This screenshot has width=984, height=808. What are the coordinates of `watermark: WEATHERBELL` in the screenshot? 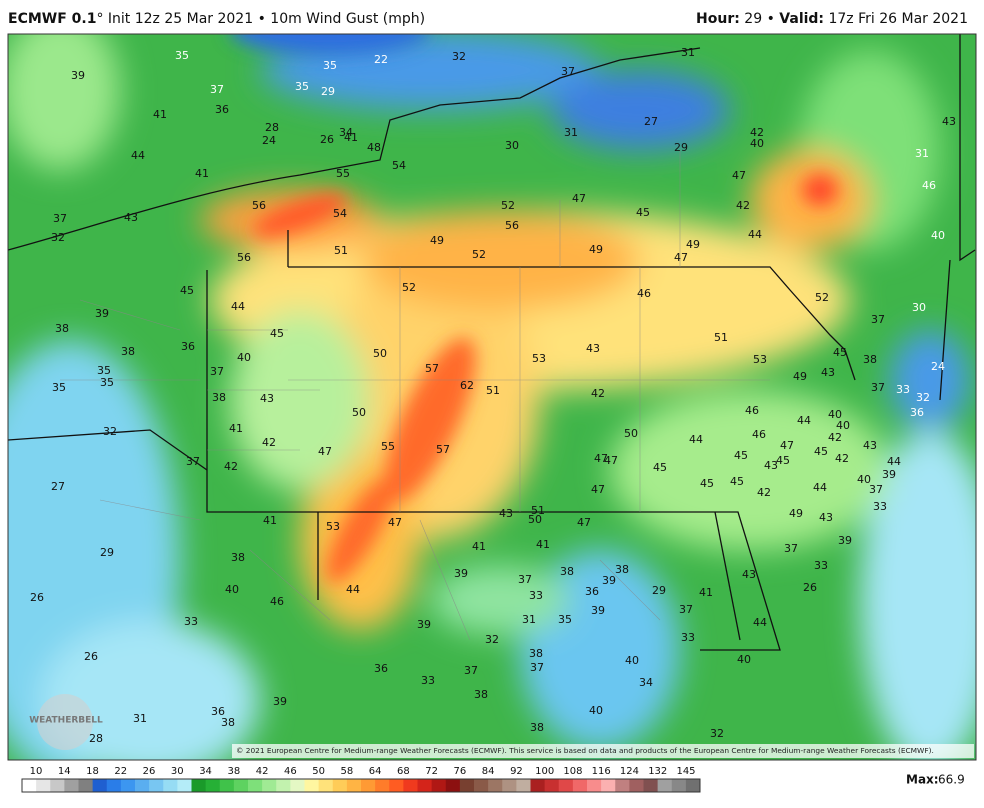 It's located at (66, 721).